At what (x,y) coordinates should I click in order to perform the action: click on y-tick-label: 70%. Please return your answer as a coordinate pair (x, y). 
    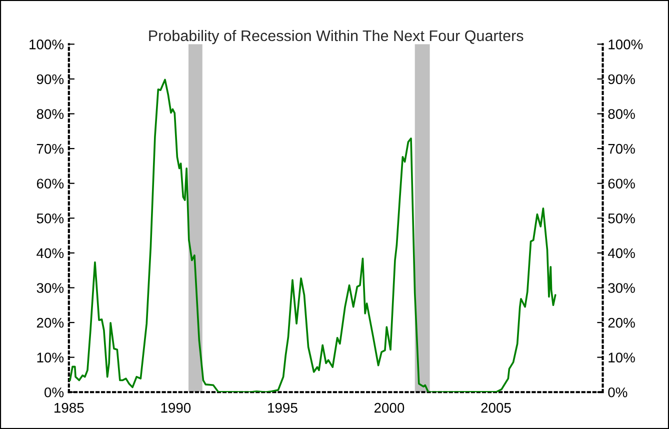
    Looking at the image, I should click on (50, 149).